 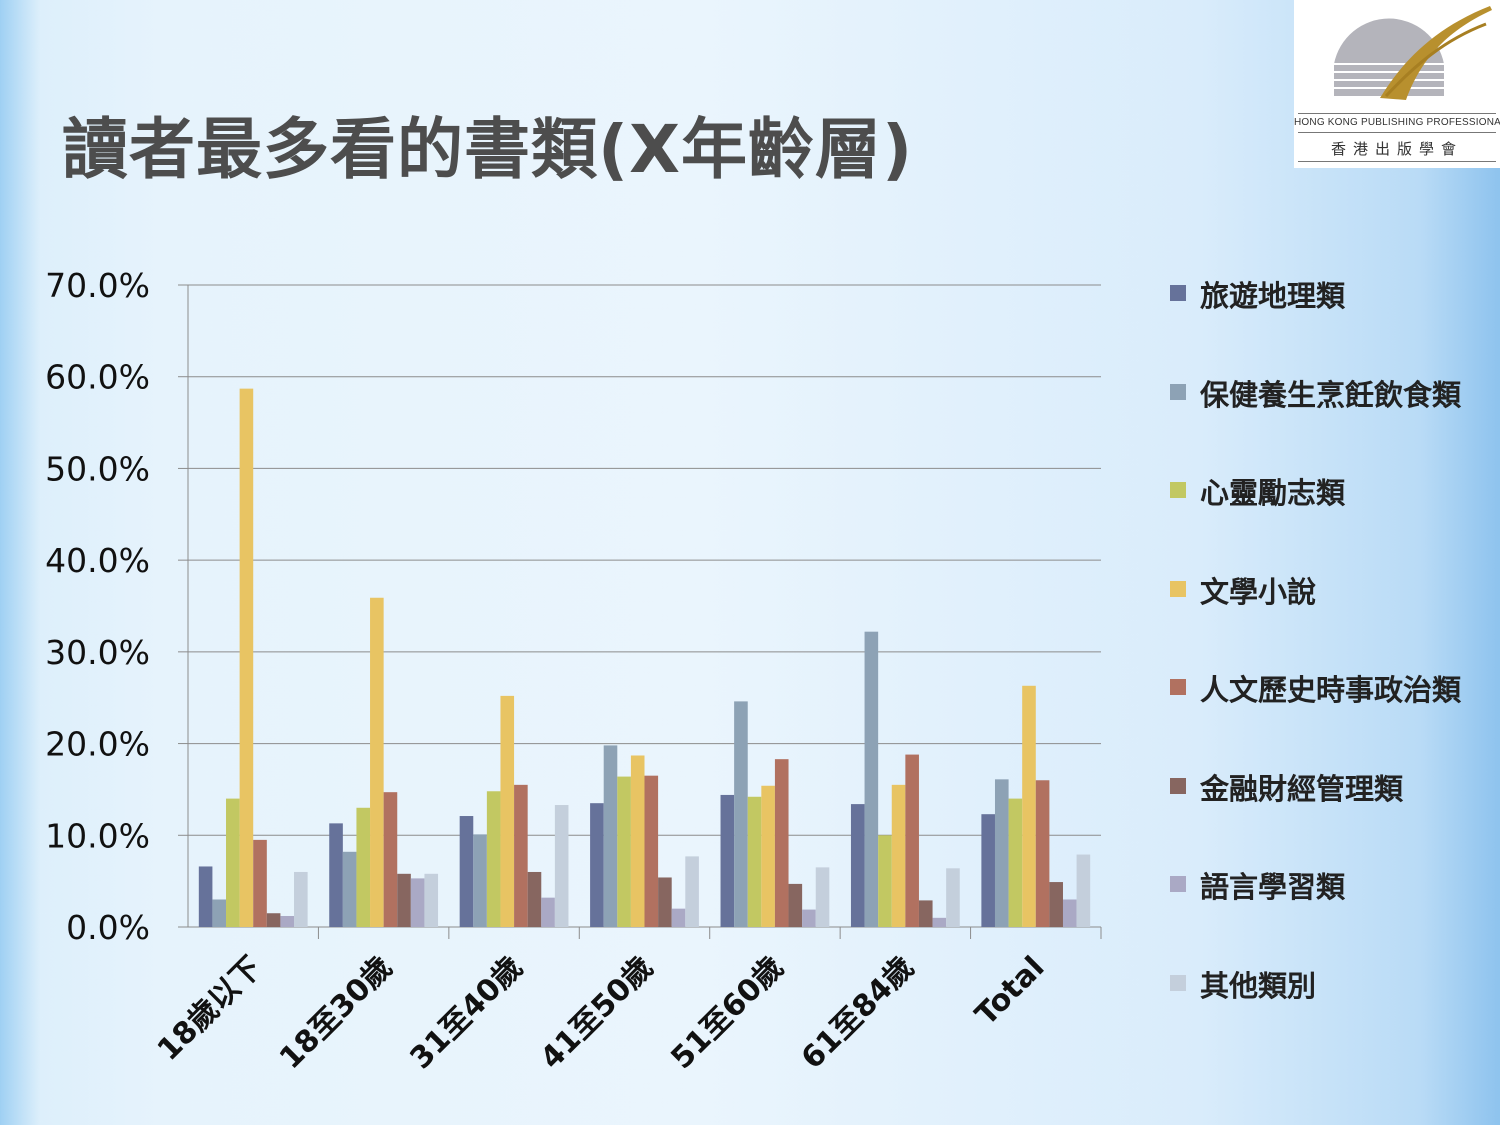 I want to click on legend-label: 旅遊地理類, so click(x=1273, y=296).